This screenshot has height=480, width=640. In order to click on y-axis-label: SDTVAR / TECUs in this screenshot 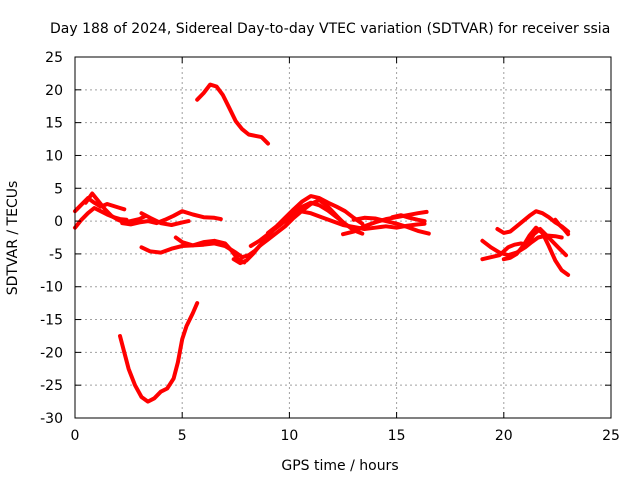, I will do `click(13, 238)`.